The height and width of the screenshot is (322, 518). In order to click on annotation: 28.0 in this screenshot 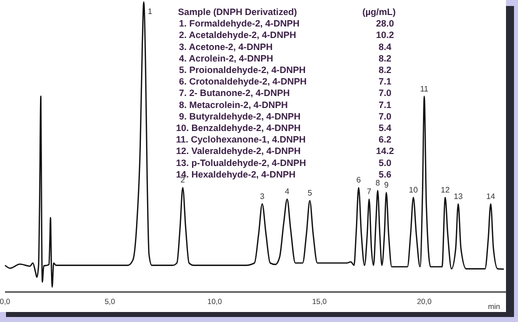, I will do `click(385, 23)`.